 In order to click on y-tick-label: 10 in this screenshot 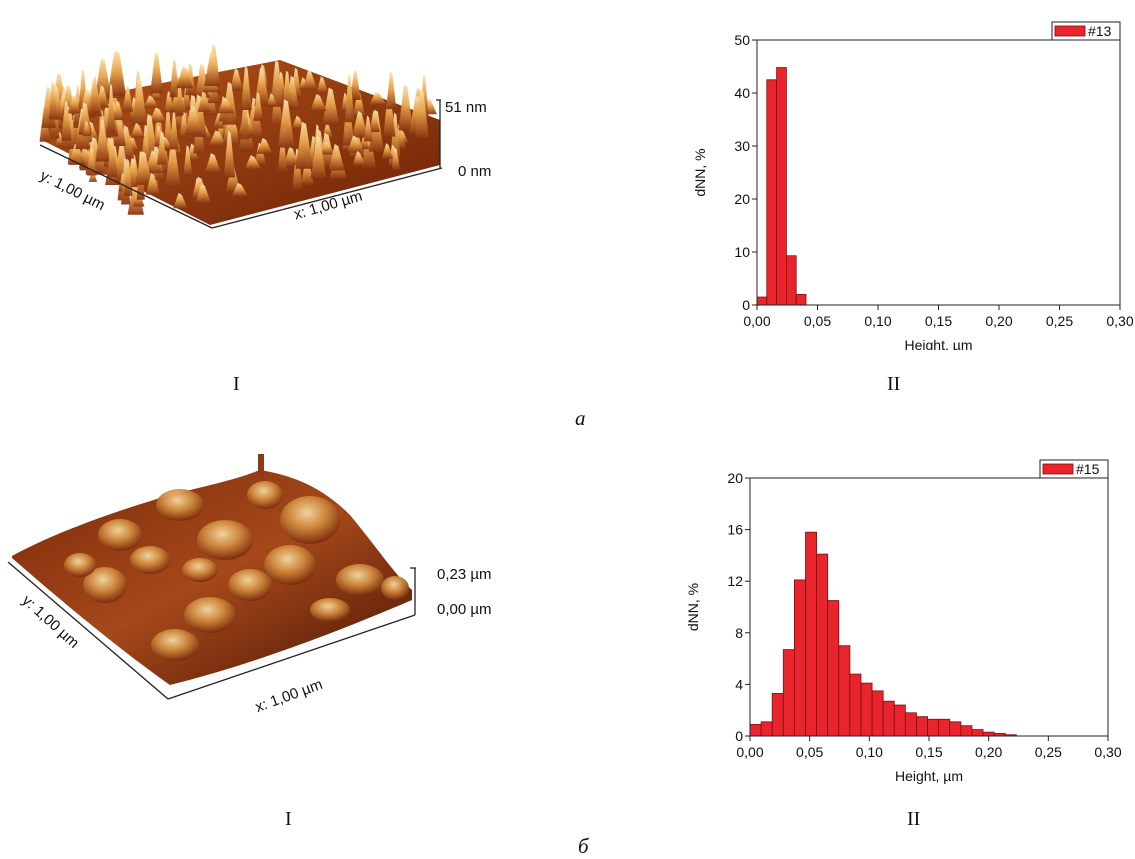, I will do `click(742, 252)`.